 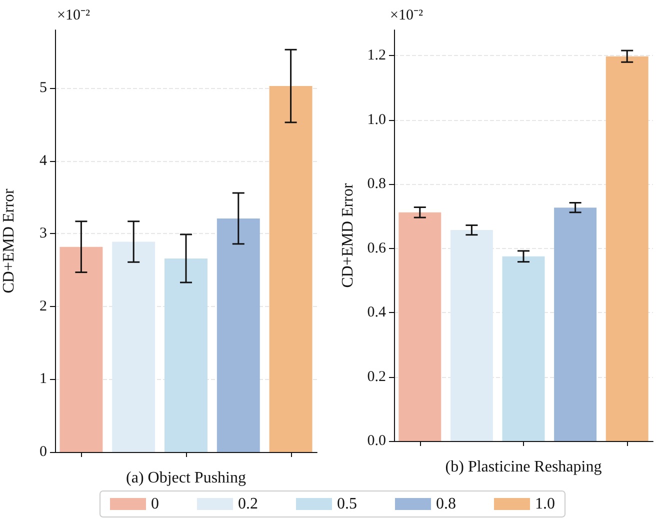 What do you see at coordinates (43, 452) in the screenshot?
I see `y-tick-label: 0` at bounding box center [43, 452].